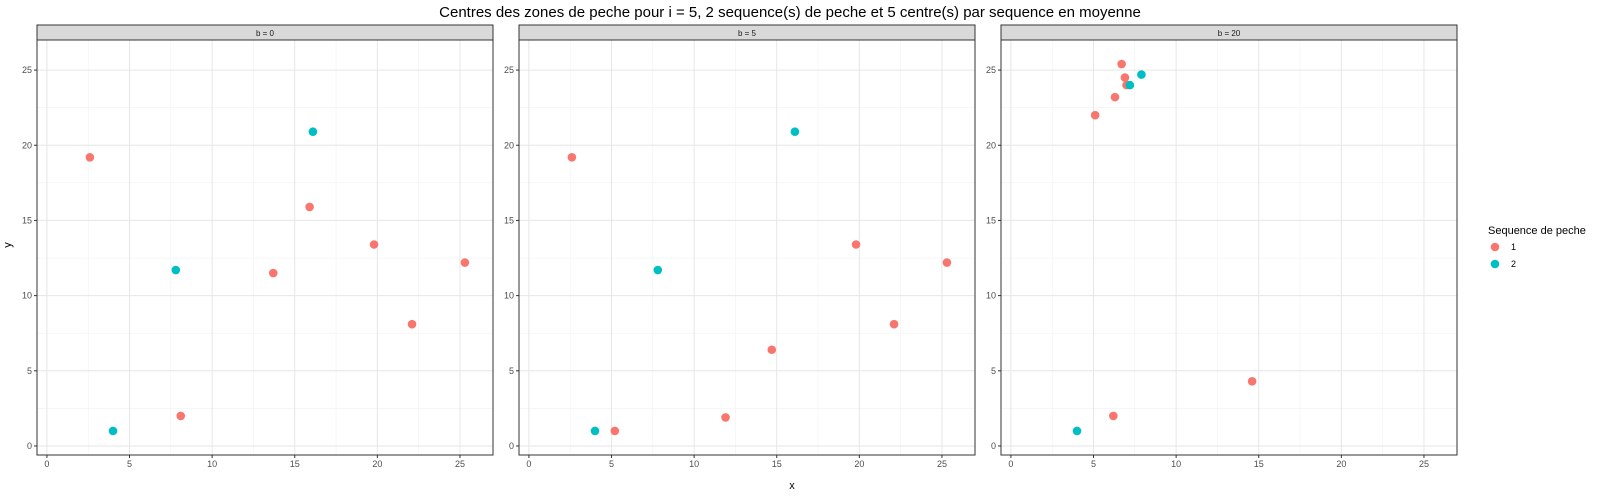  What do you see at coordinates (8, 245) in the screenshot?
I see `y-axis-title: y` at bounding box center [8, 245].